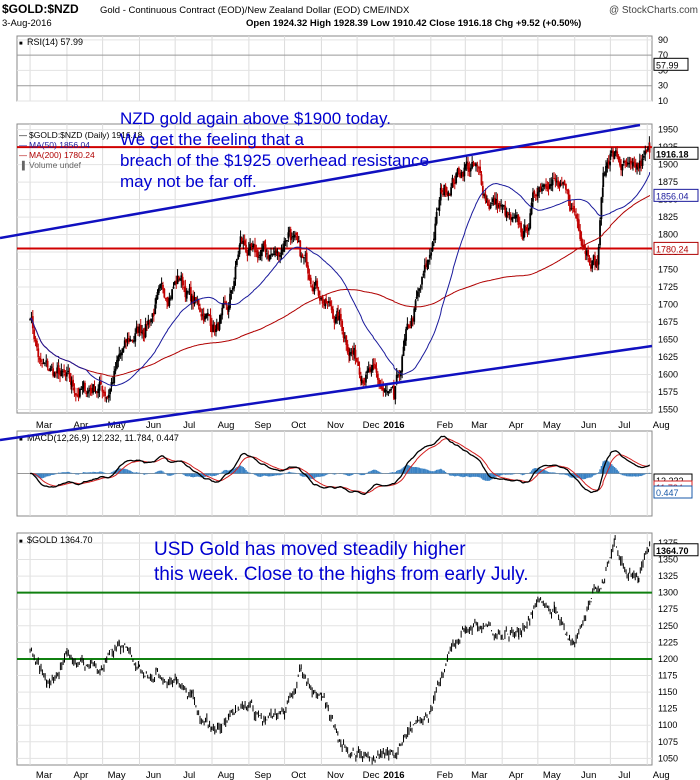 The width and height of the screenshot is (700, 780). I want to click on price-tick-label: 1550, so click(668, 410).